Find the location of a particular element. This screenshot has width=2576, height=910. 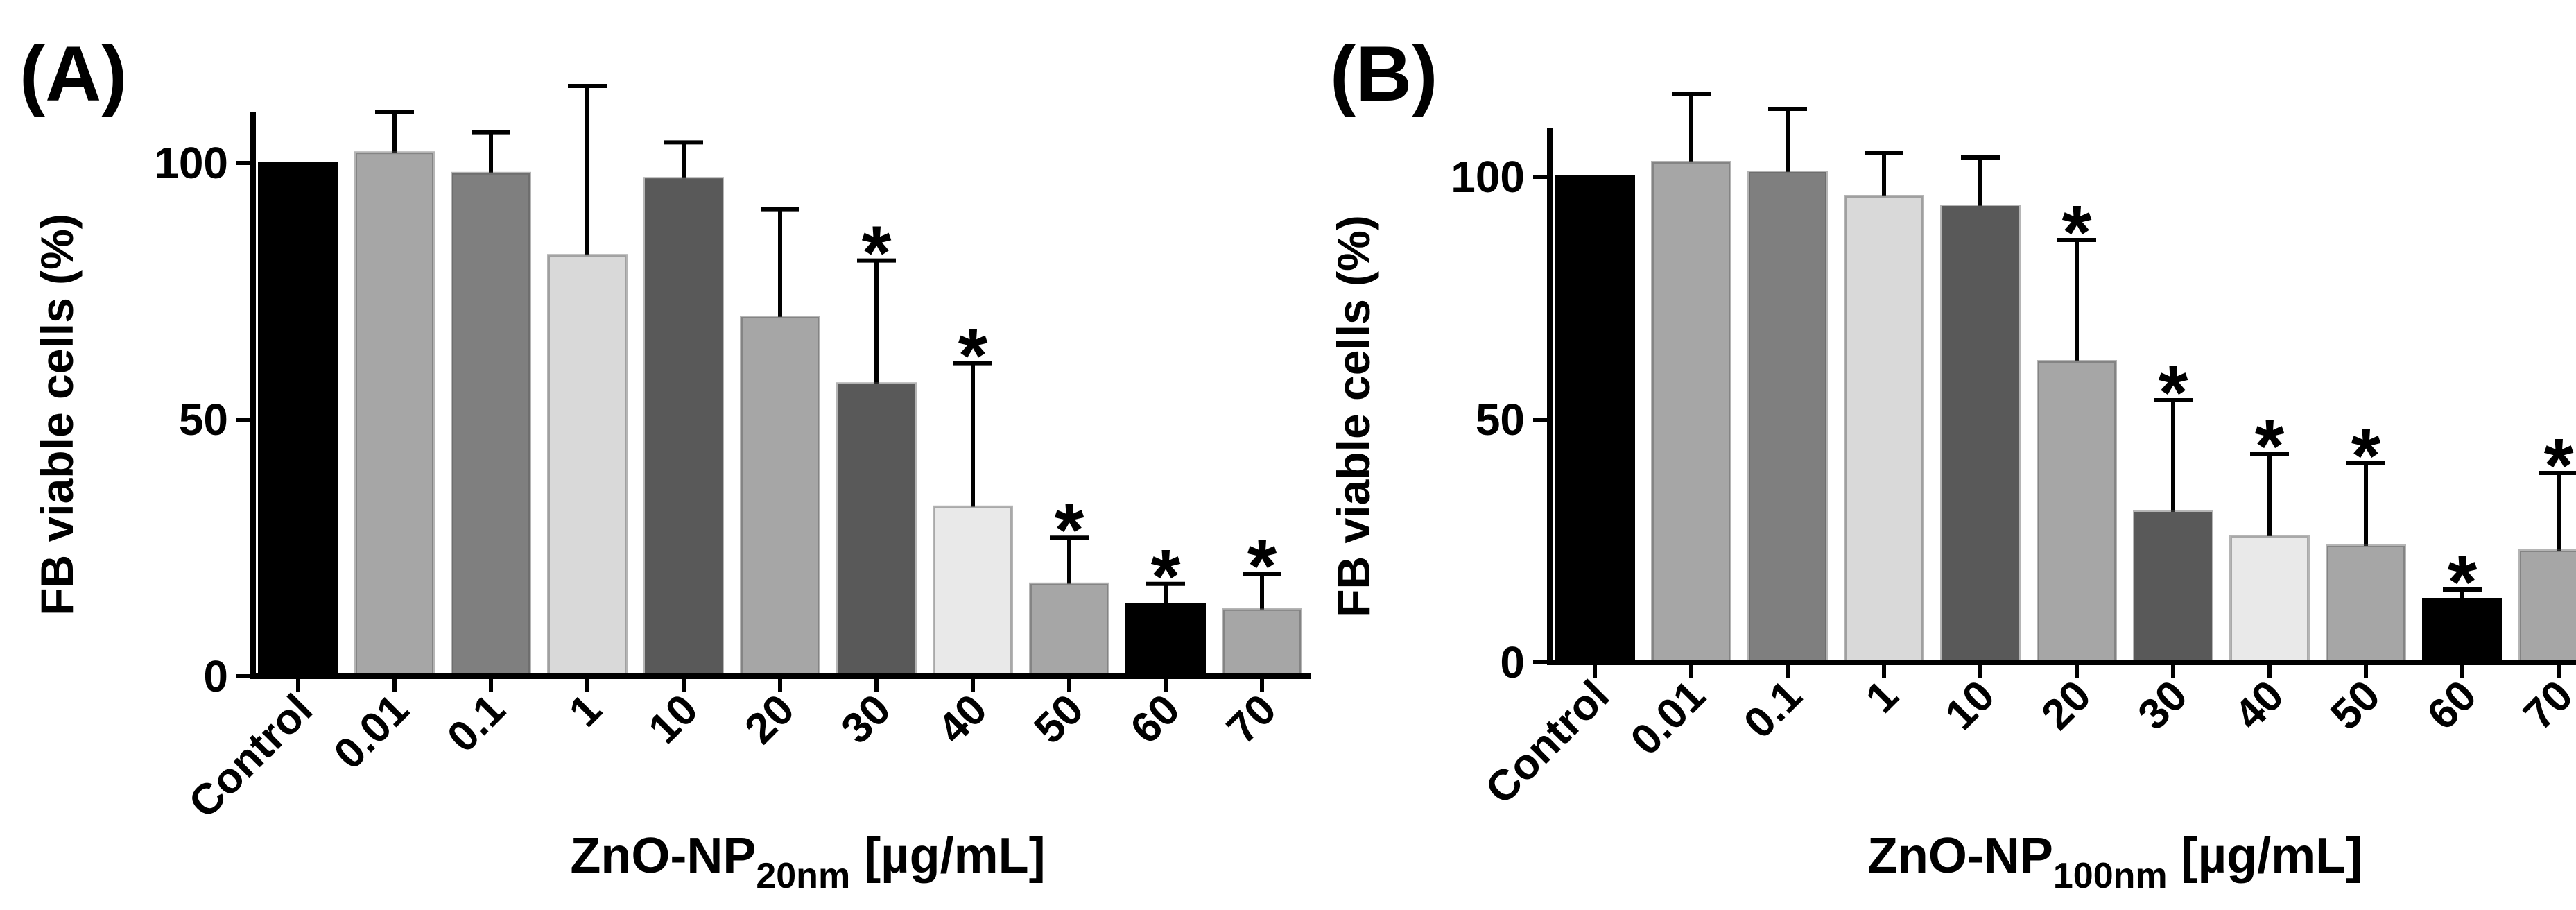

x-axis-label: ZnO-NP100nm [µg/mL] is located at coordinates (2114, 862).